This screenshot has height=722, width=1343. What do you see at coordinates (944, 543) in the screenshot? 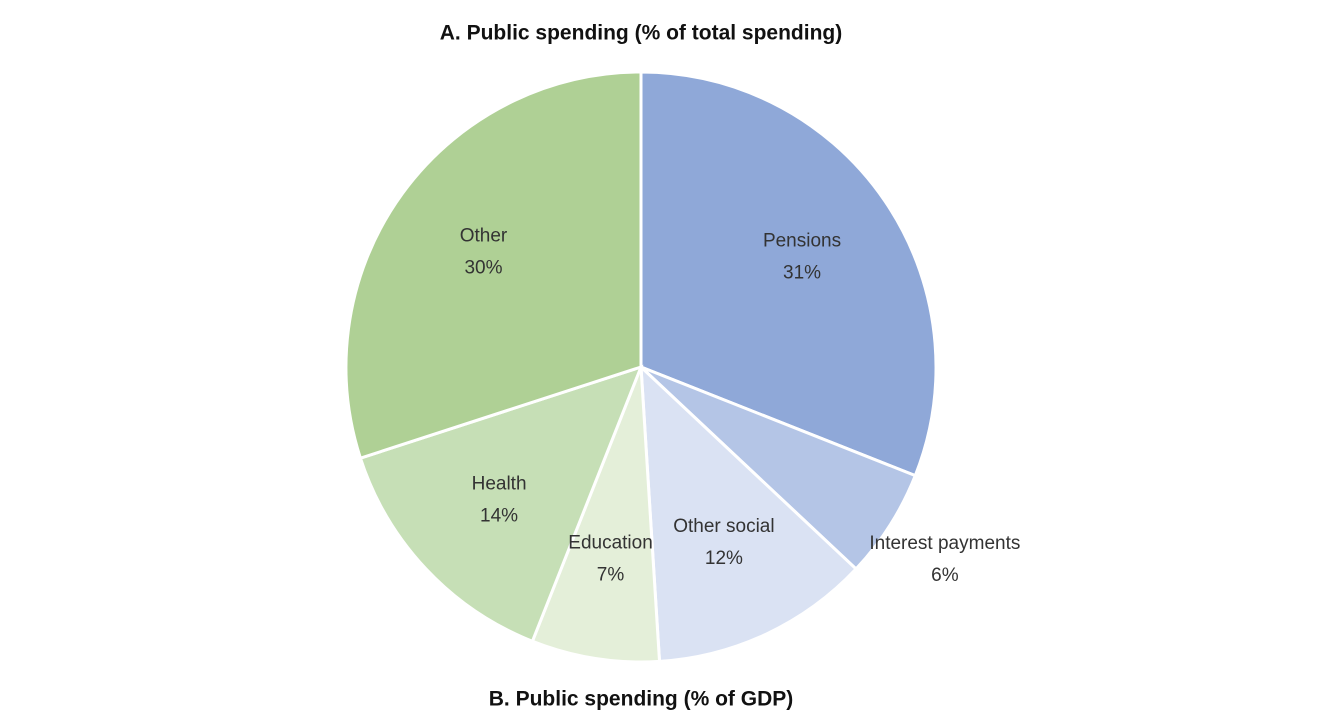
I see `slice-label: Interest payments` at bounding box center [944, 543].